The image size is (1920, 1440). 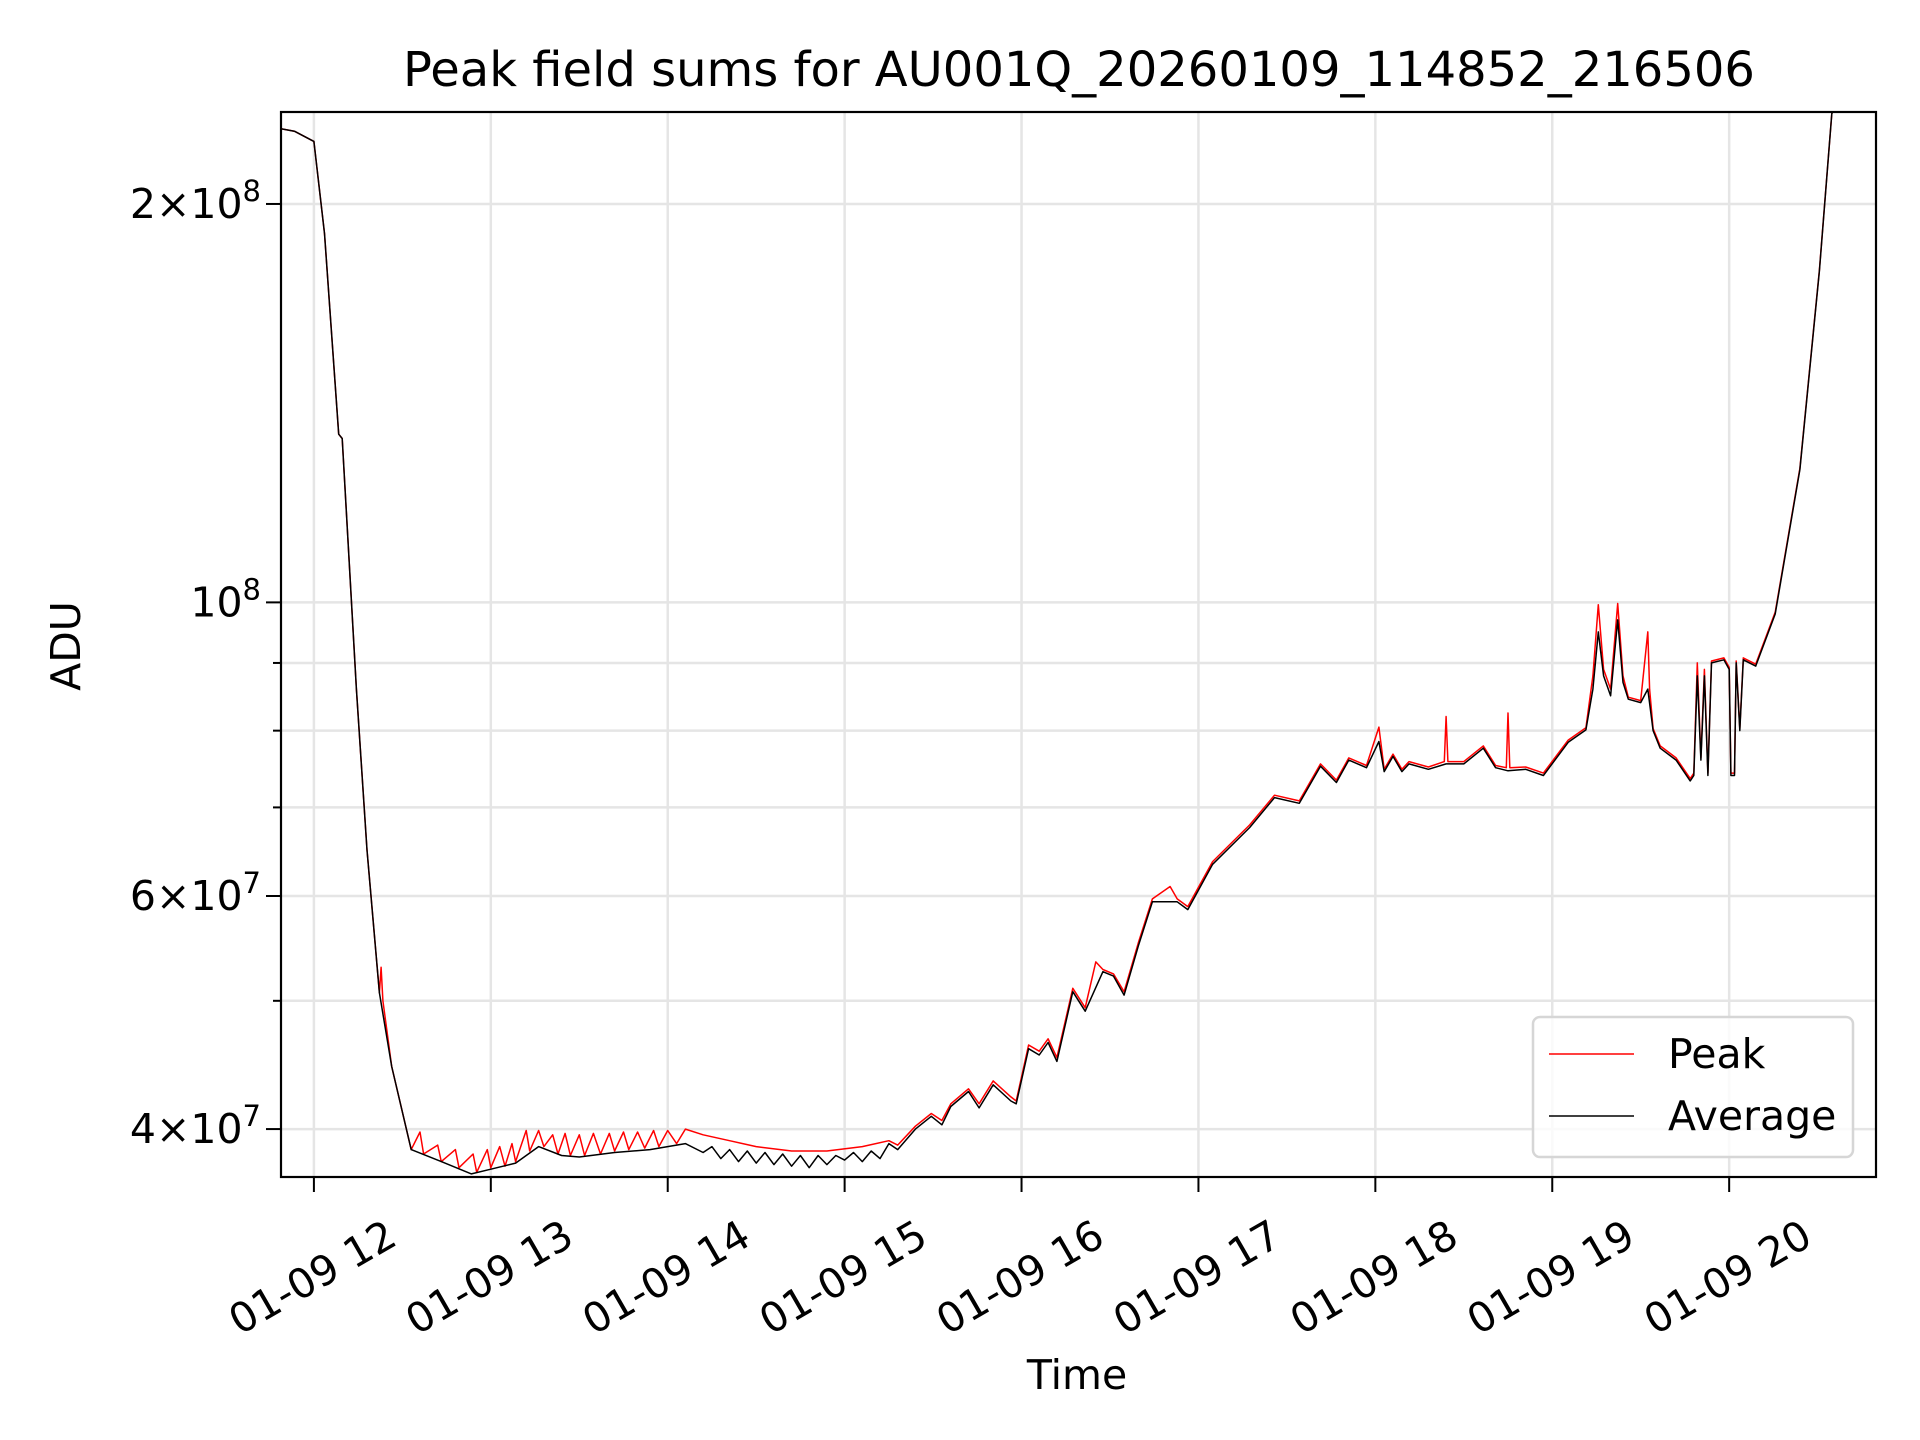 I want to click on x-tick-label: 01-09 15, so click(x=843, y=1278).